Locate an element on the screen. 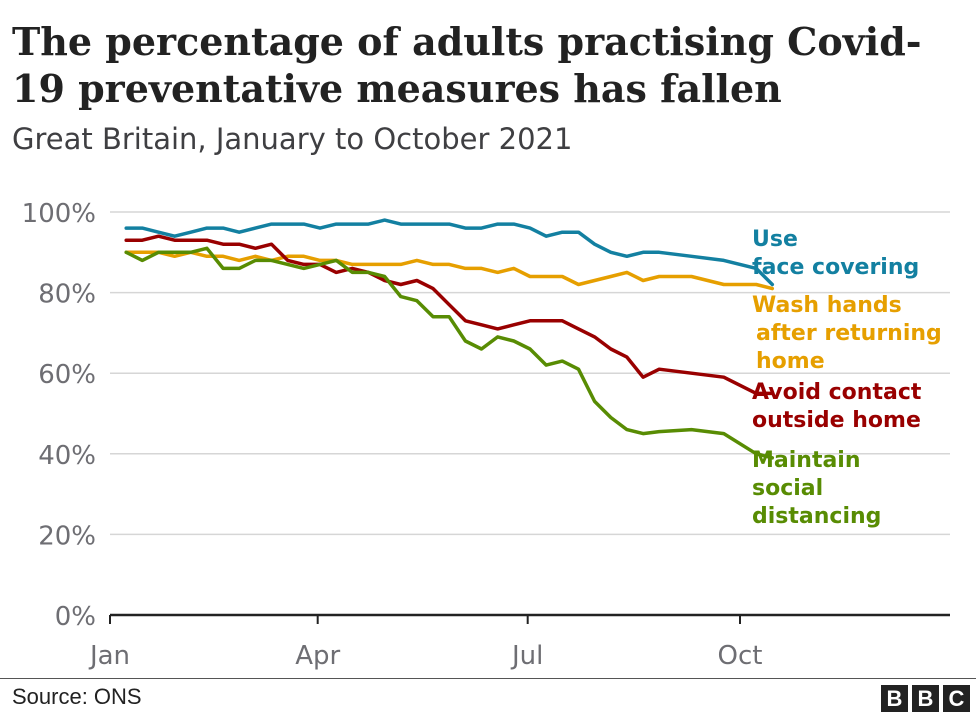 Image resolution: width=976 pixels, height=716 pixels. series-label: Maintain is located at coordinates (806, 460).